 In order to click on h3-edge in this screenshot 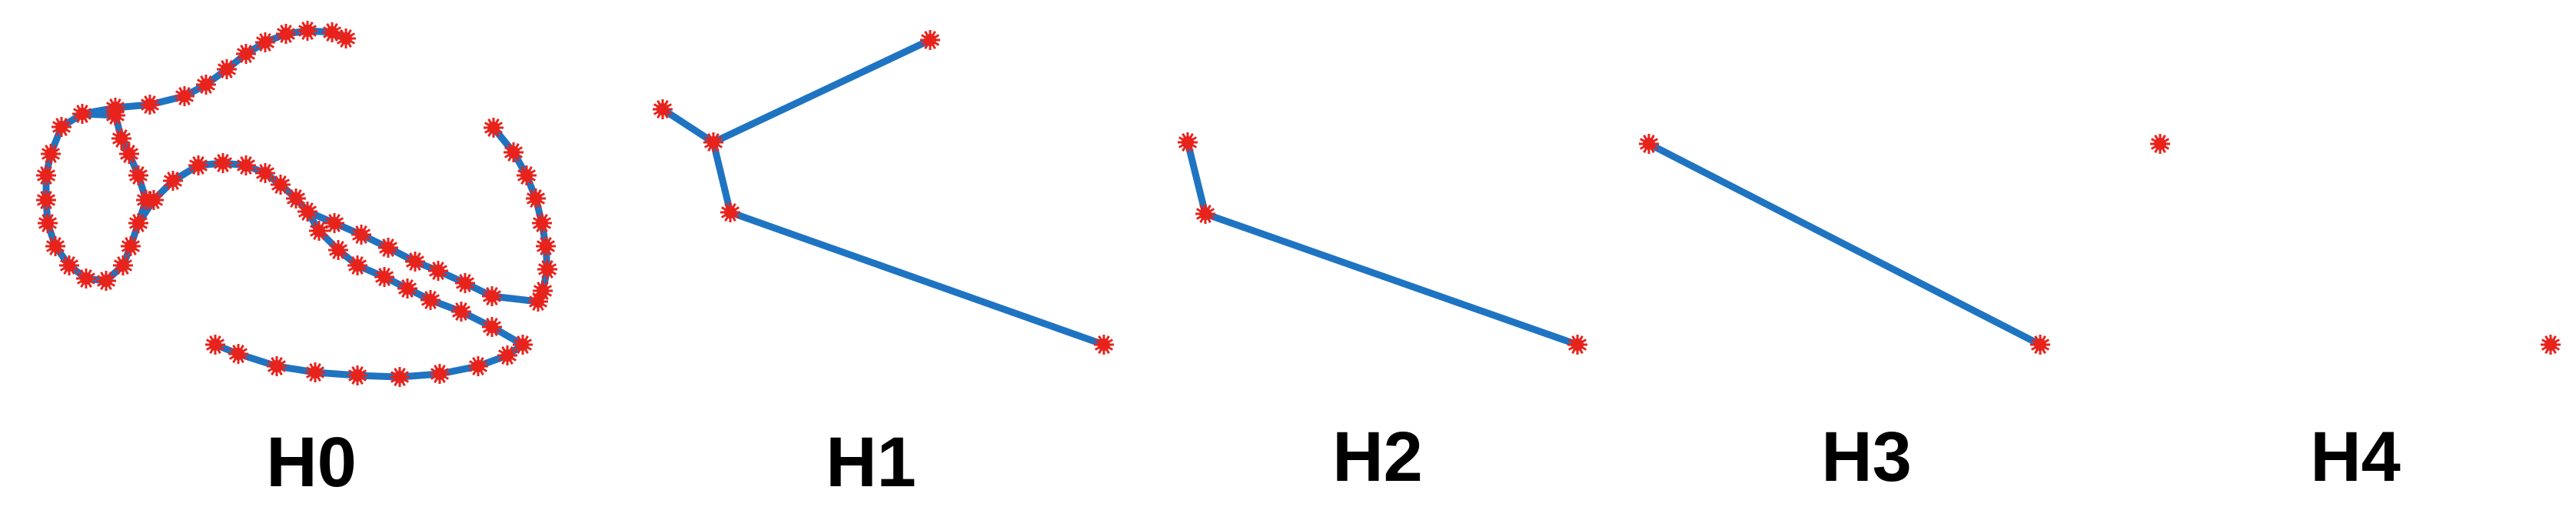, I will do `click(1845, 244)`.